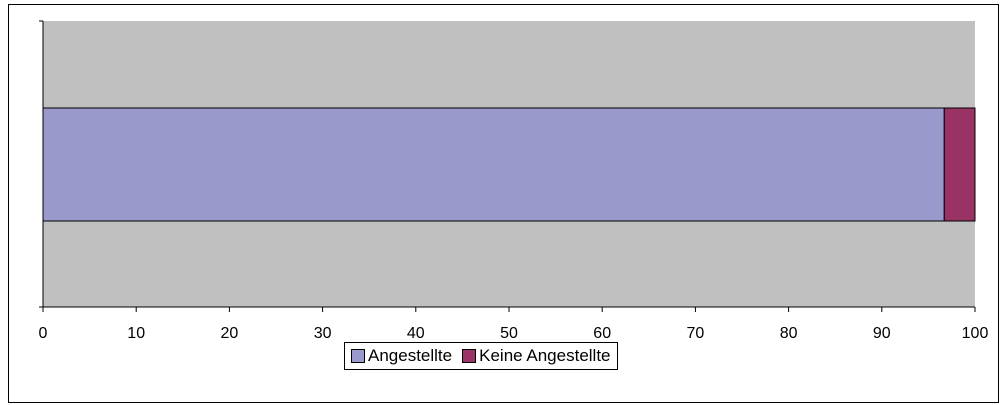 This screenshot has width=1001, height=405. What do you see at coordinates (602, 333) in the screenshot?
I see `x-tick-label-60: 60` at bounding box center [602, 333].